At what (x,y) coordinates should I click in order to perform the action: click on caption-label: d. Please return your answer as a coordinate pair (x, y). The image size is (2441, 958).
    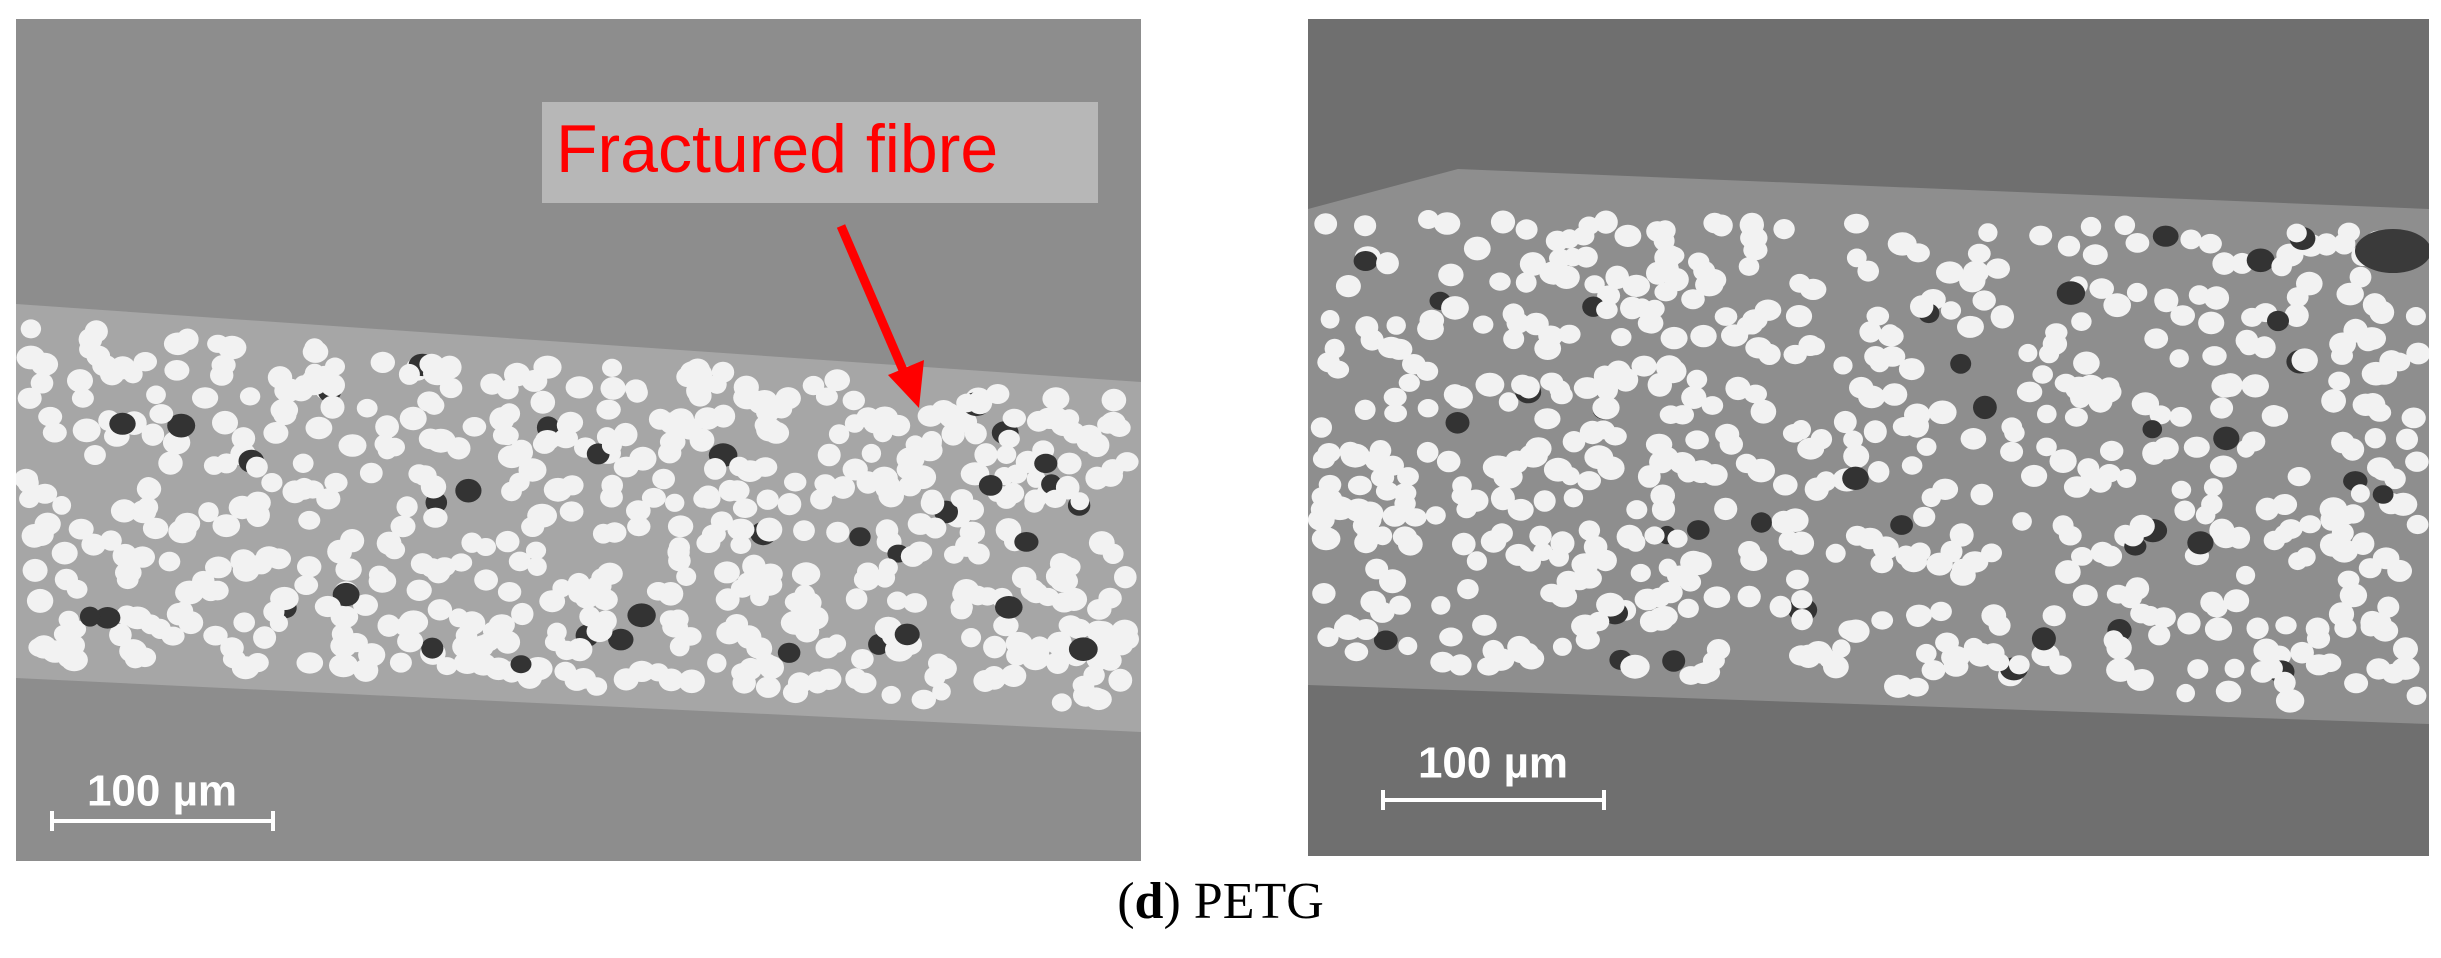
    Looking at the image, I should click on (1149, 901).